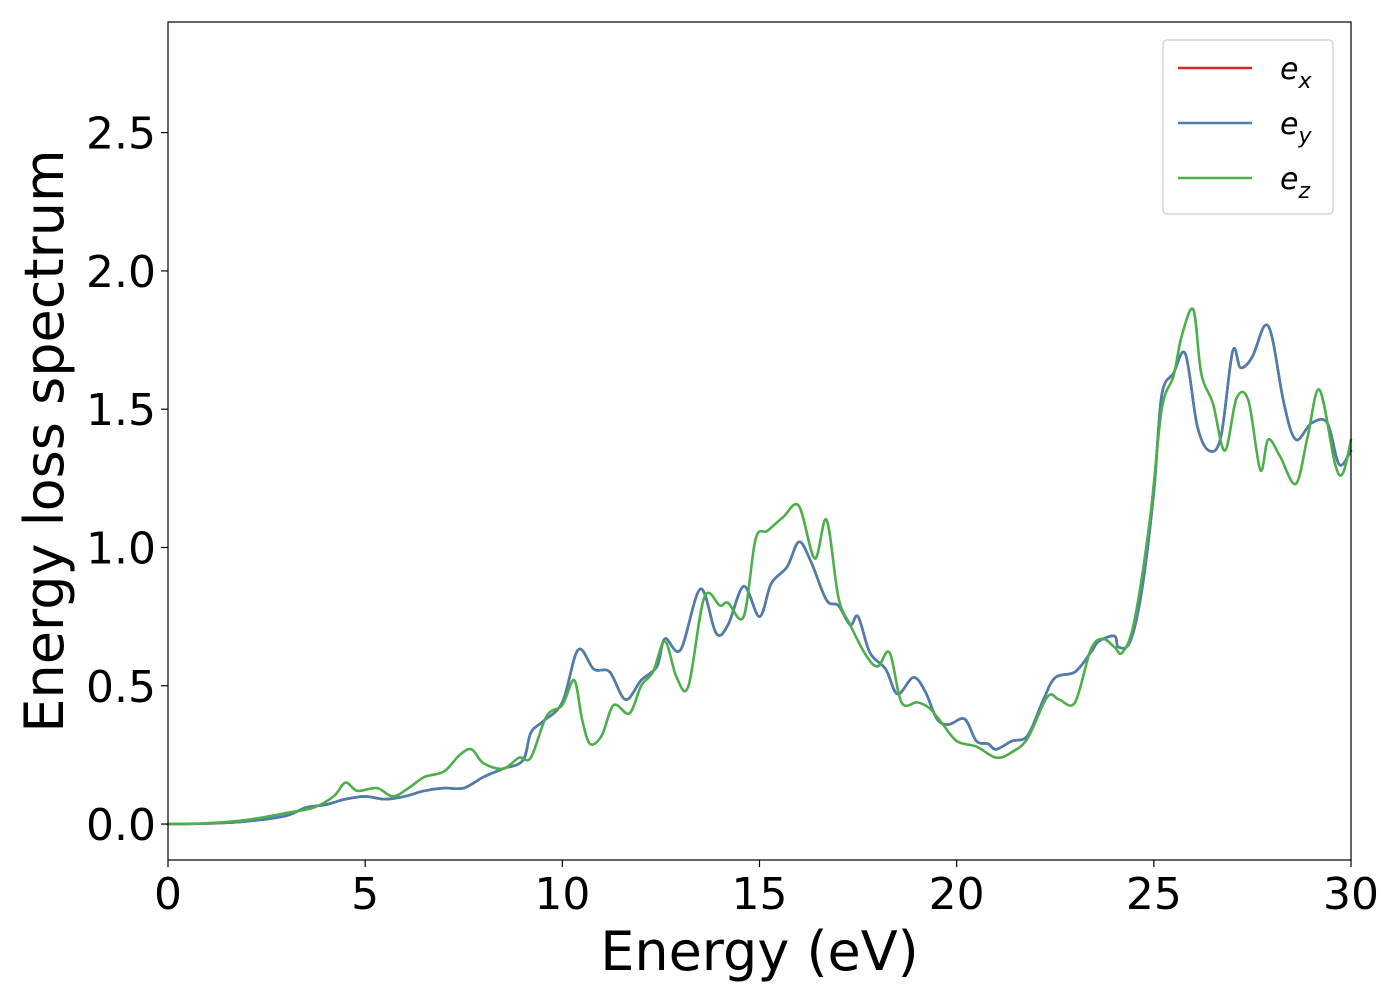 The width and height of the screenshot is (1400, 1000). Describe the element at coordinates (127, 480) in the screenshot. I see `y-axis-ticks: 0.0 0.5 1.0 1.5 2.0 2.5` at that location.